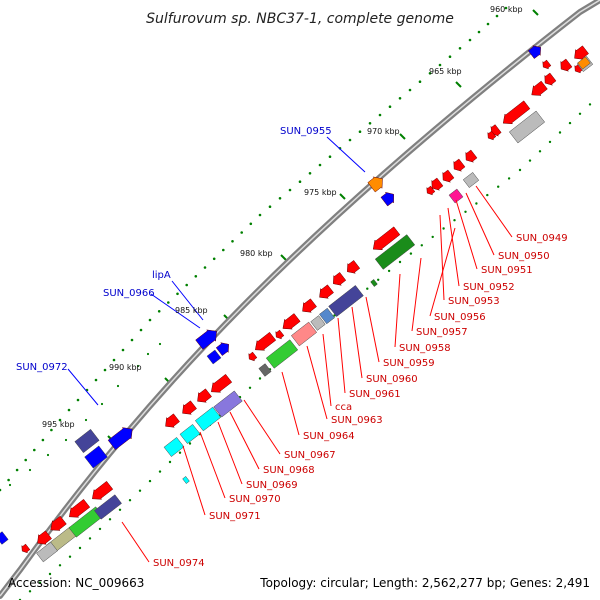 Image resolution: width=600 pixels, height=600 pixels. Describe the element at coordinates (489, 287) in the screenshot. I see `gene-label-reverse: SUN_0952` at that location.